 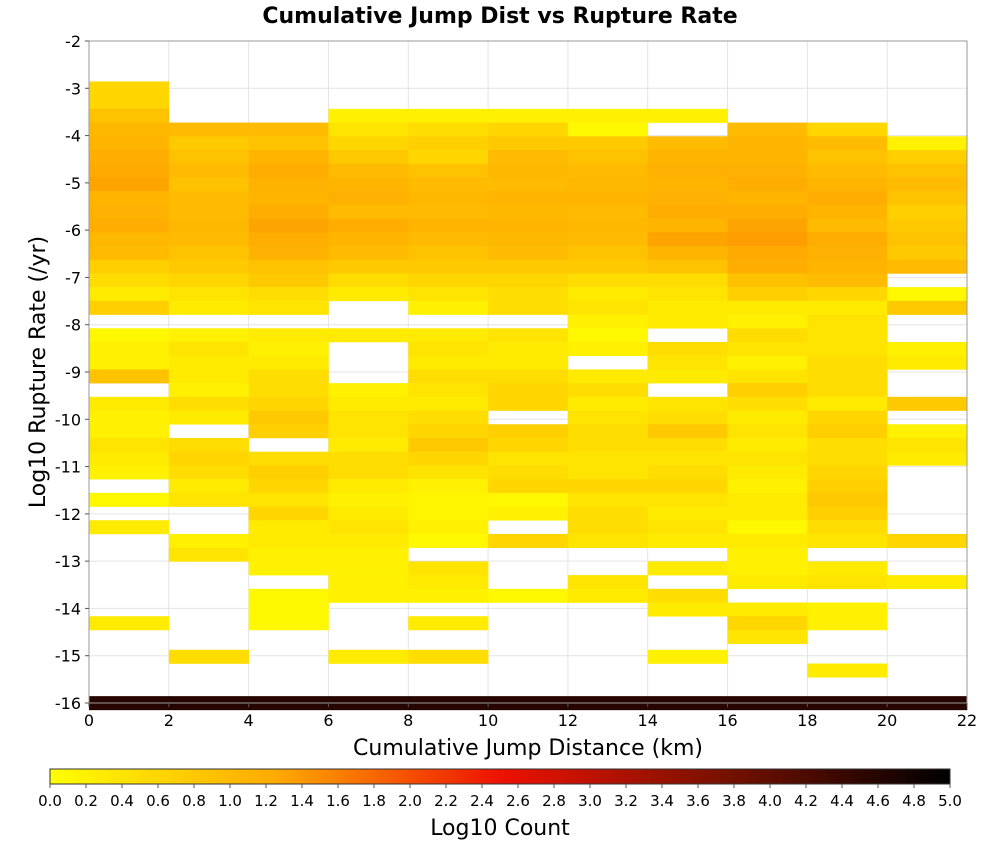 I want to click on colorbar-tick-label: 4.4, so click(x=842, y=801).